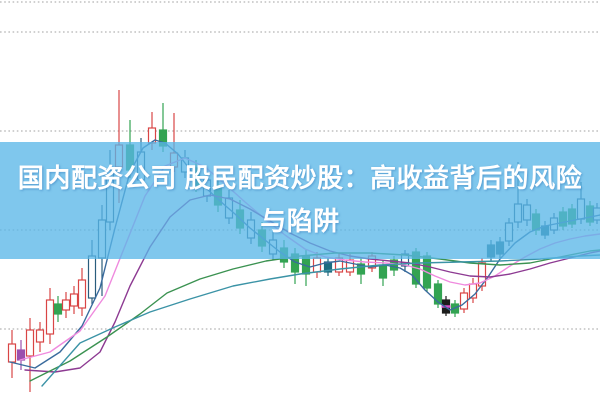 The height and width of the screenshot is (400, 600). What do you see at coordinates (300, 178) in the screenshot?
I see `headline-line-1: 国内配资公司 股民配资炒股：高收益背后的风险` at bounding box center [300, 178].